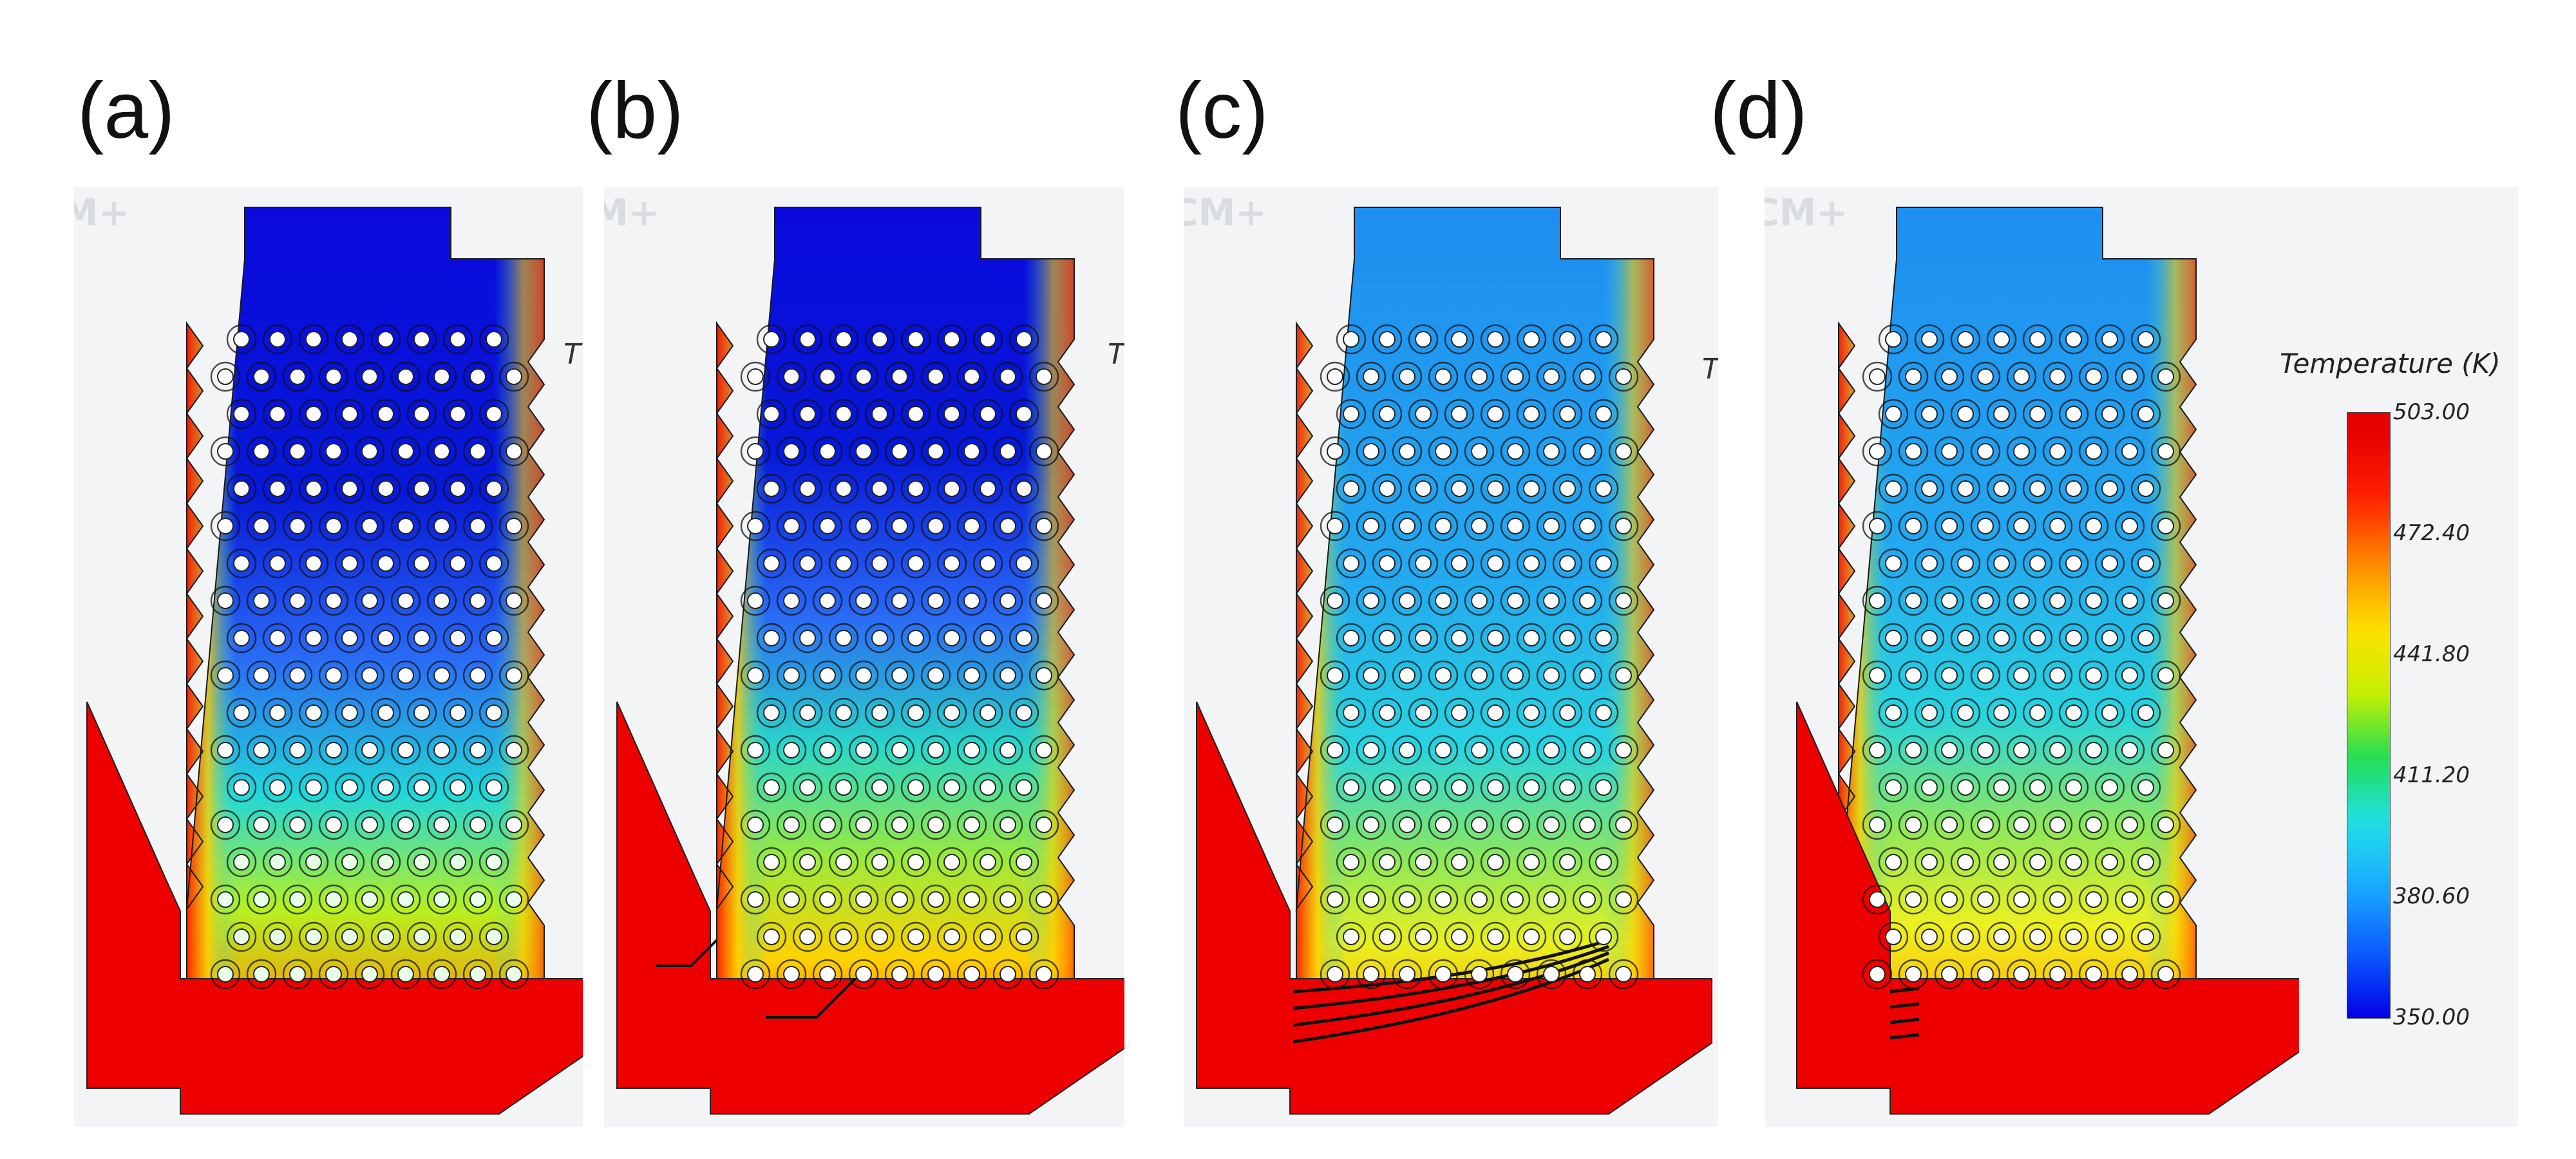 This screenshot has height=1159, width=2576. I want to click on legend-tick-label: 350.00, so click(2431, 1017).